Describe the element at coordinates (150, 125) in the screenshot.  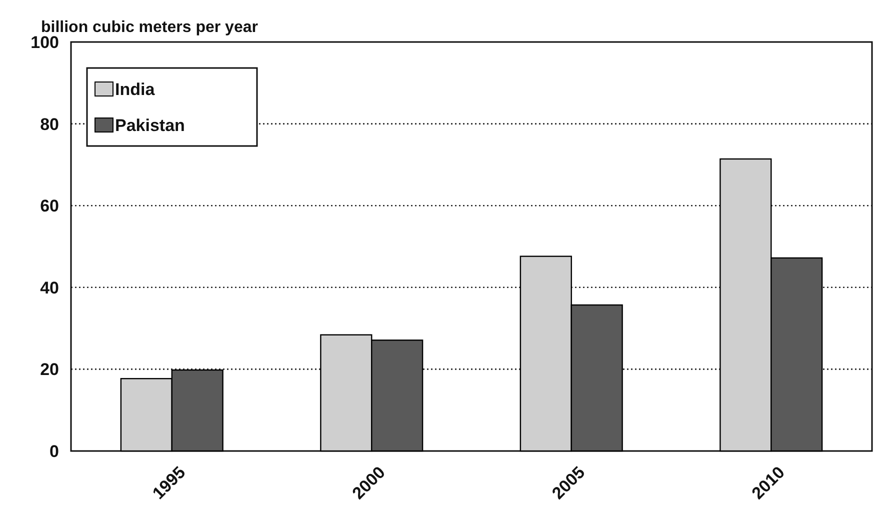
I see `legend-label: Pakistan` at that location.